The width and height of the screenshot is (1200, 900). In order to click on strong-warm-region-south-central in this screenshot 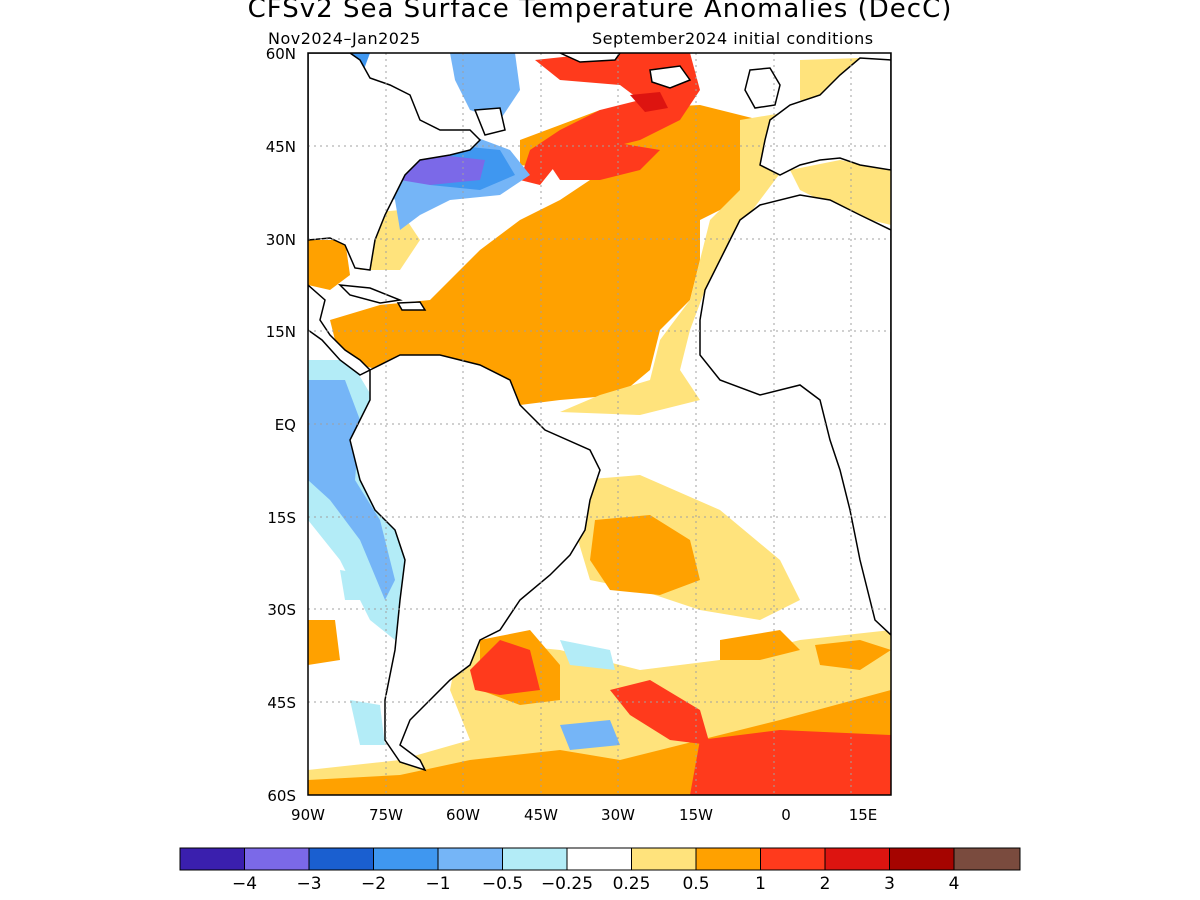, I will do `click(660, 712)`.